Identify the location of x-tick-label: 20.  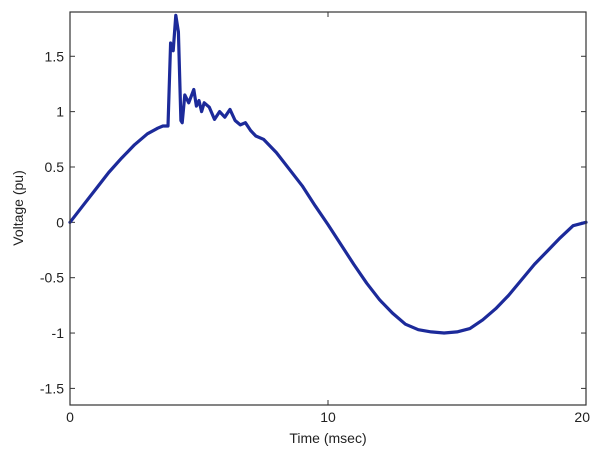
(582, 417).